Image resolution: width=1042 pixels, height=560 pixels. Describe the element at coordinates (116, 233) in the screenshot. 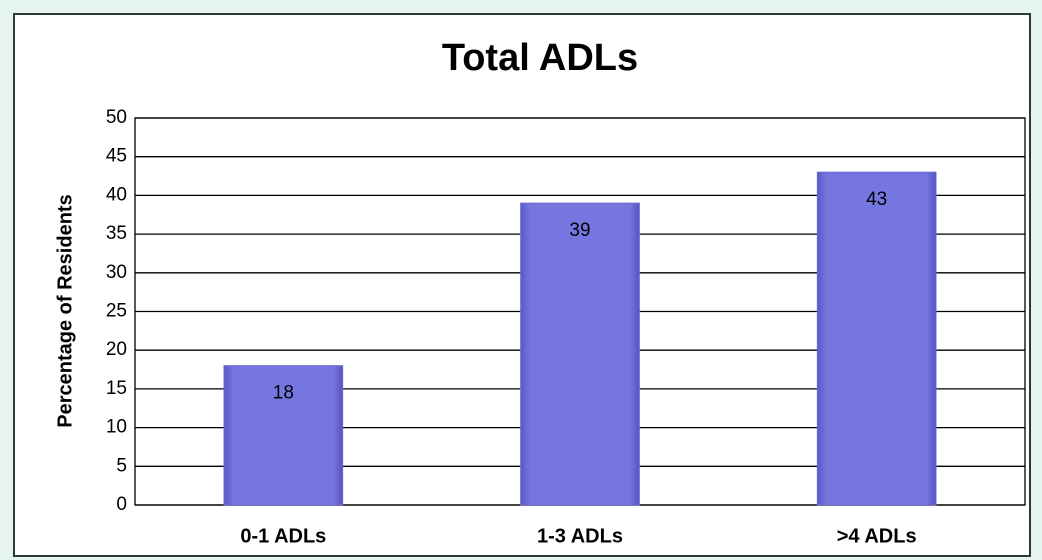

I see `y-tick-label: 35` at that location.